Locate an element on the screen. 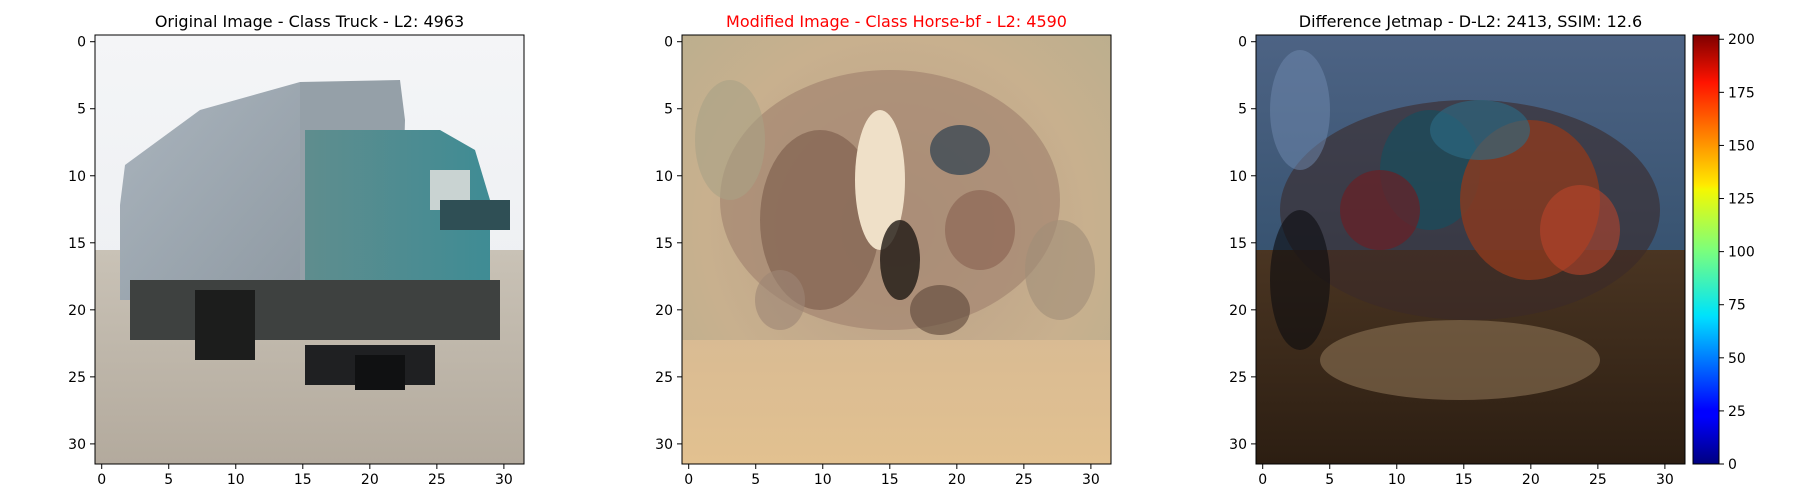 This screenshot has width=1800, height=500. colorbar-tick-label: 175 is located at coordinates (1741, 93).